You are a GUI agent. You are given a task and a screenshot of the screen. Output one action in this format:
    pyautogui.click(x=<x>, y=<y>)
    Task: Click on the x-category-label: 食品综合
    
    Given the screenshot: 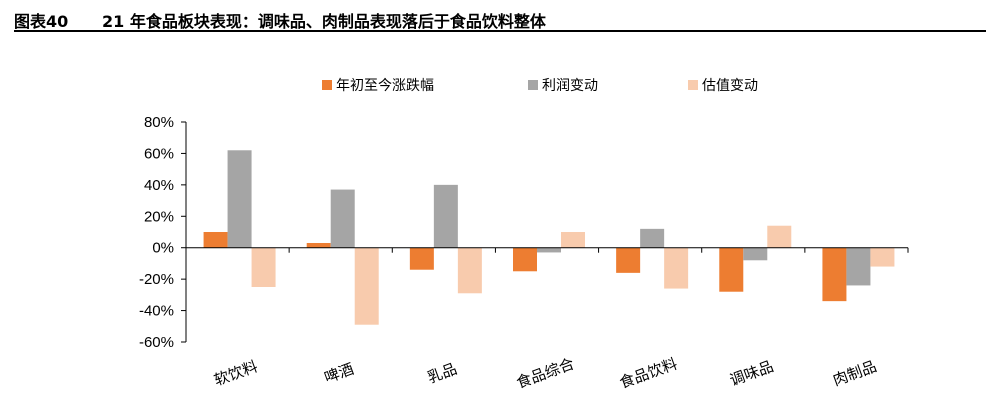 What is the action you would take?
    pyautogui.click(x=545, y=373)
    